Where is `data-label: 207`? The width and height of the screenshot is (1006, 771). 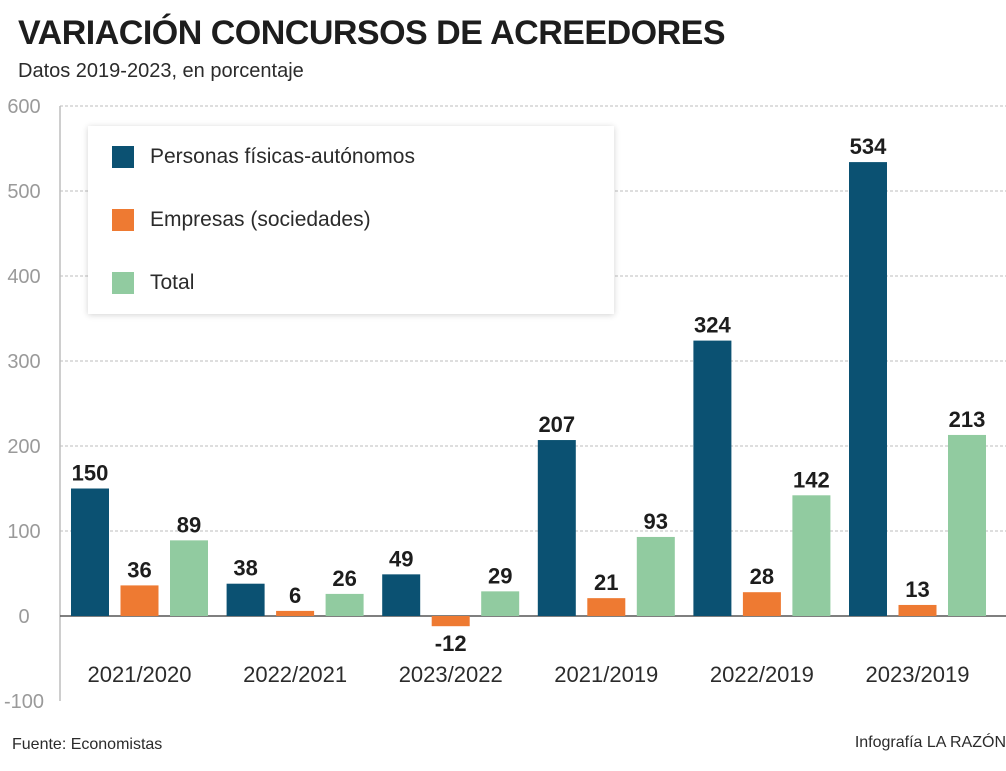 data-label: 207 is located at coordinates (556, 424).